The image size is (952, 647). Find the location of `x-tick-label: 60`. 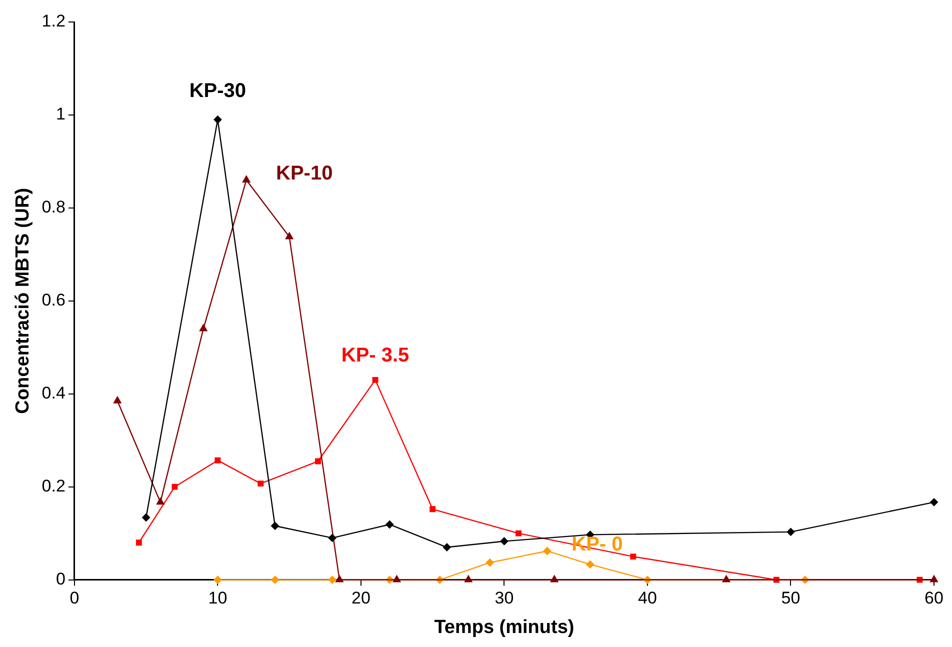

x-tick-label: 60 is located at coordinates (934, 598).